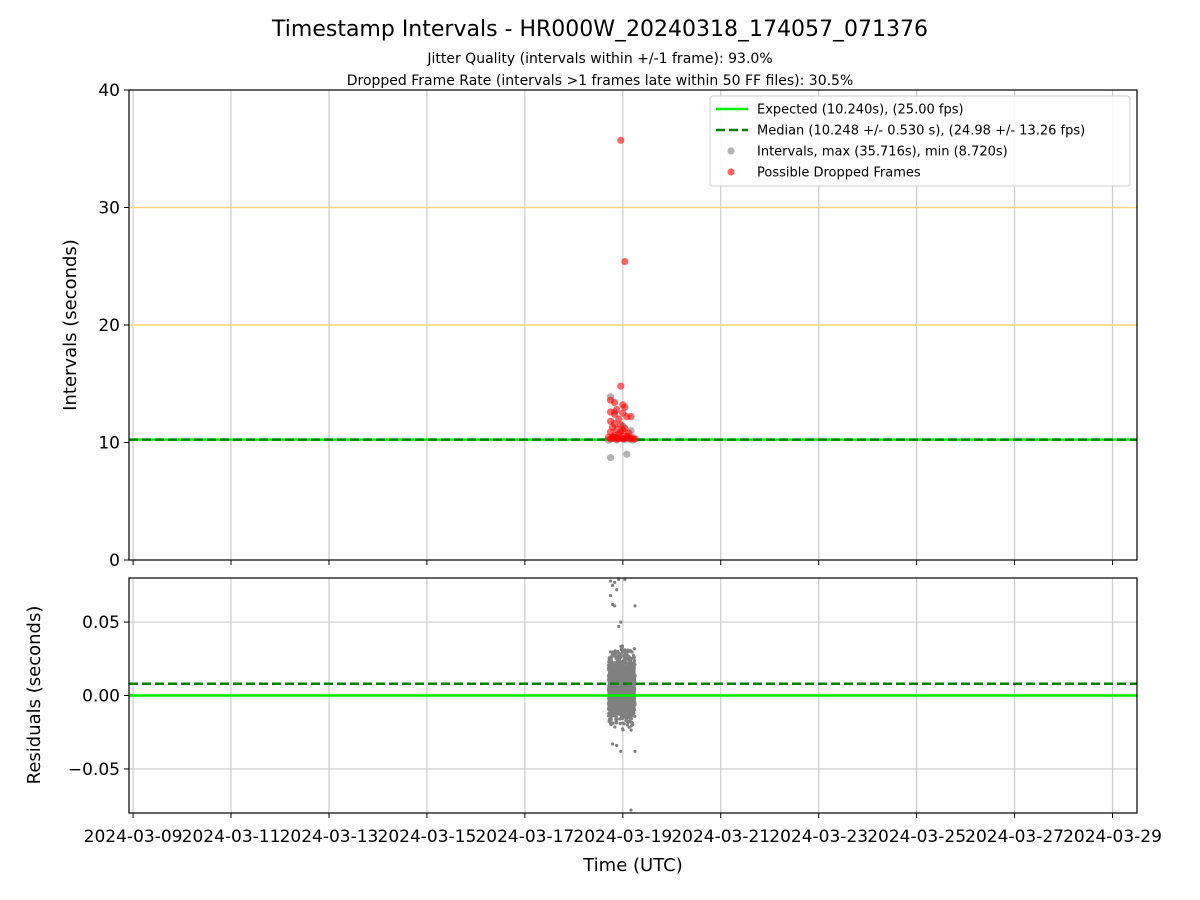 The height and width of the screenshot is (900, 1200). Describe the element at coordinates (1014, 837) in the screenshot. I see `x-tick-label: 2024-03-27` at that location.